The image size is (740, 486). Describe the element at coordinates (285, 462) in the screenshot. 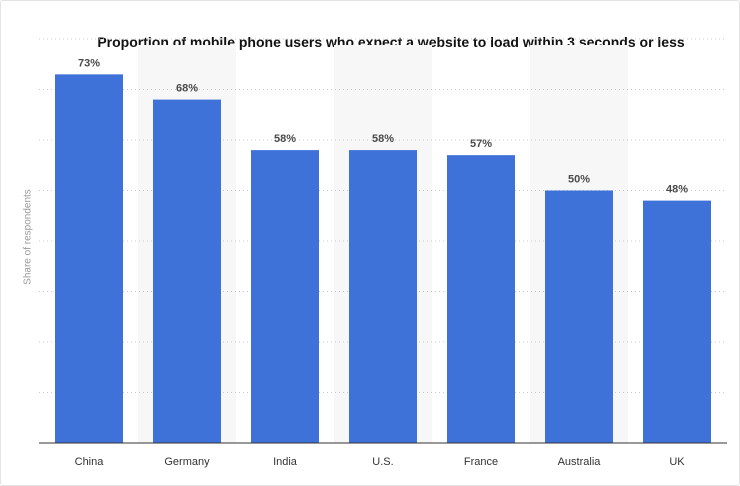

I see `x-tick-label: India` at that location.